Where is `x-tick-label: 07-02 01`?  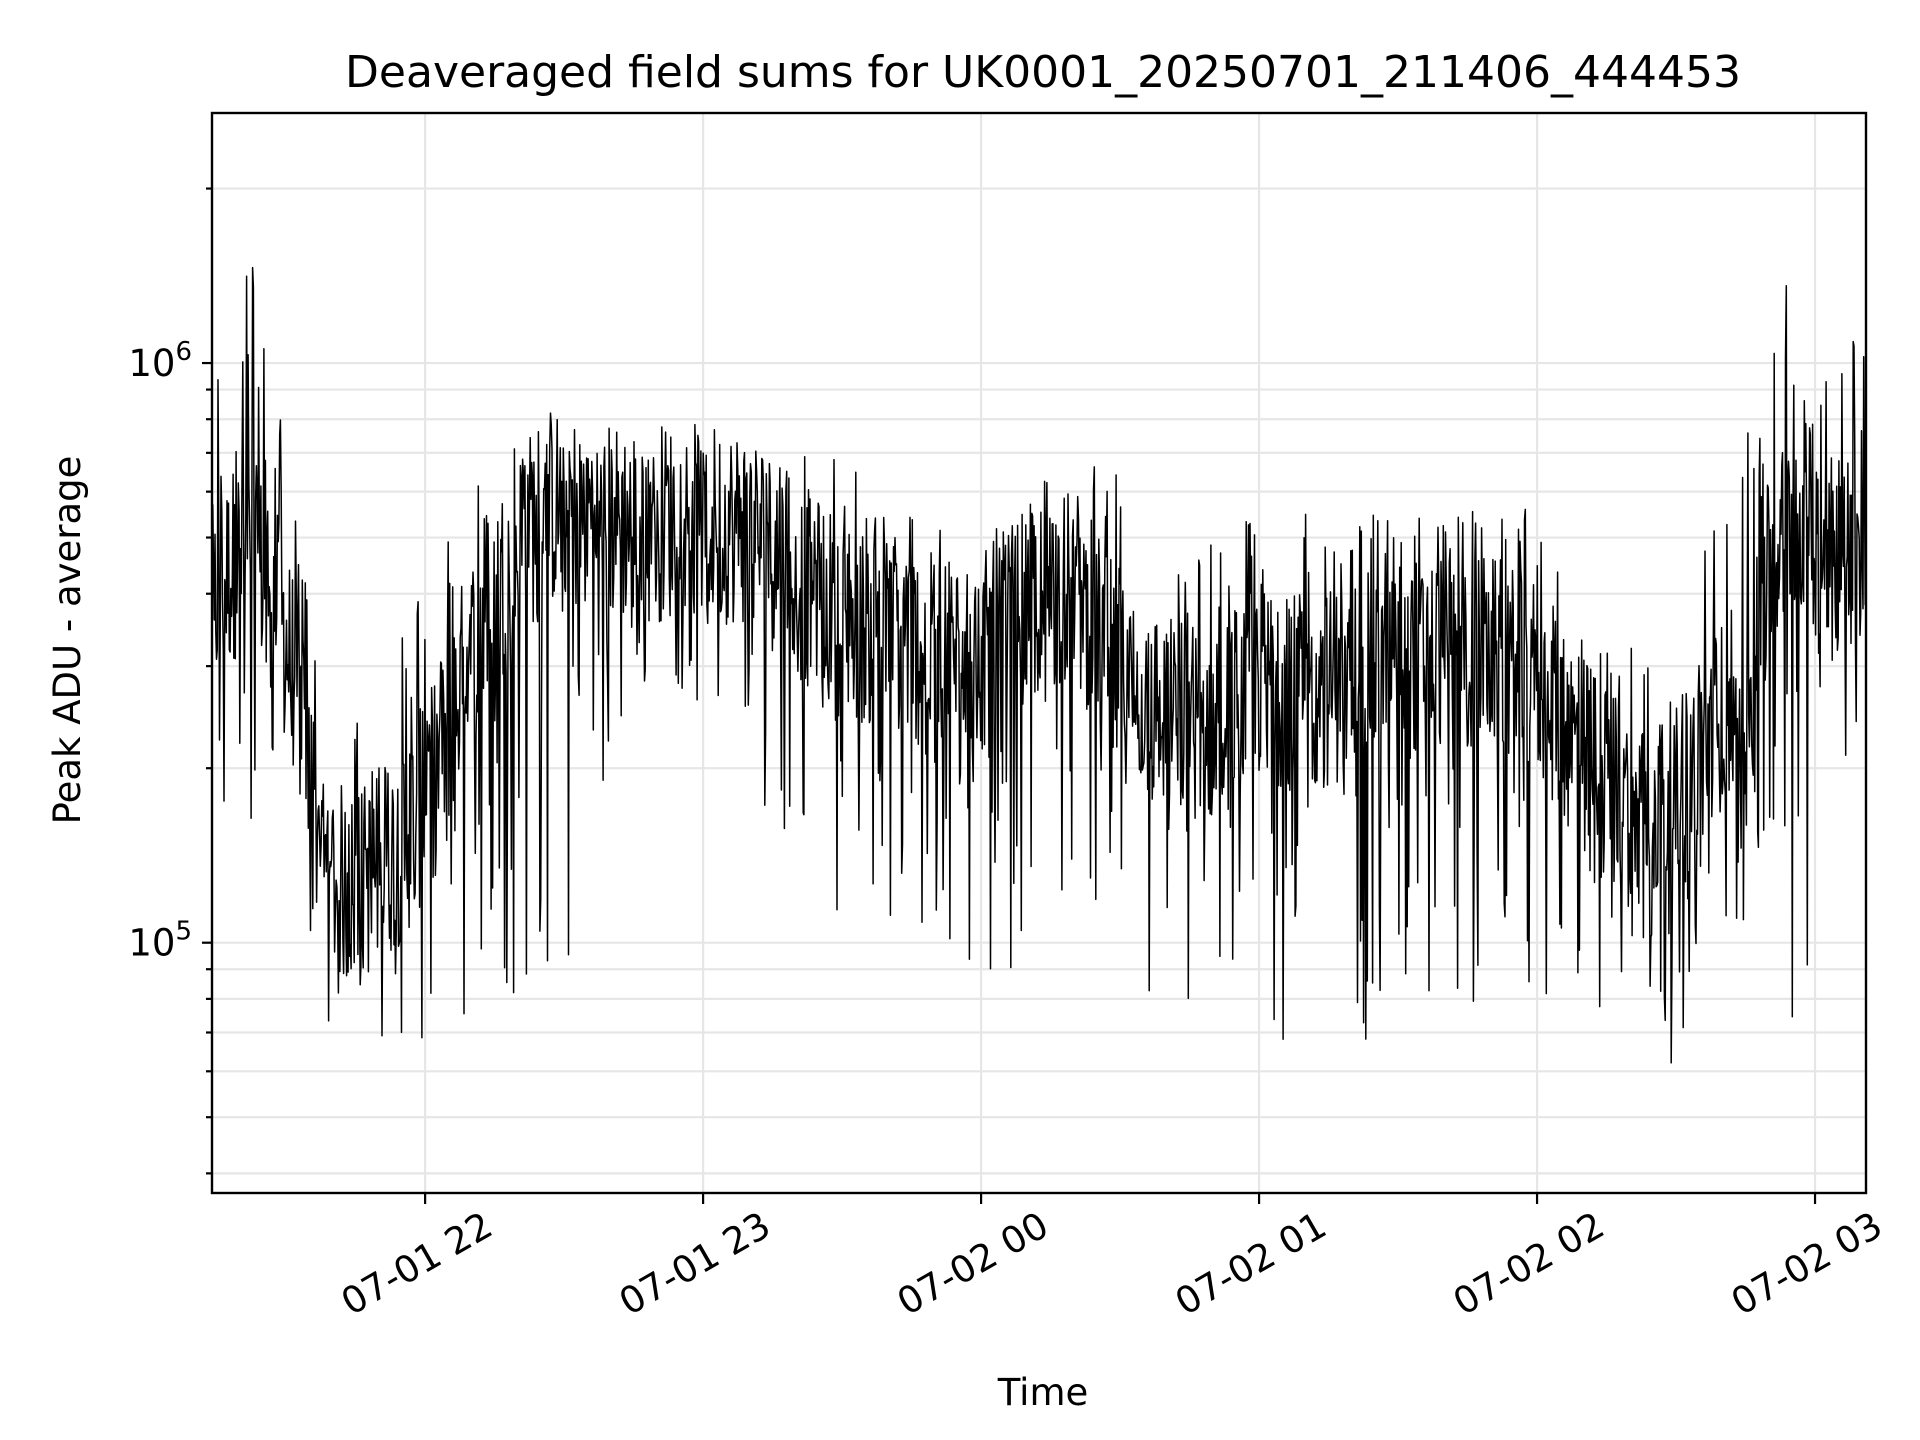 x-tick-label: 07-02 01 is located at coordinates (1251, 1264).